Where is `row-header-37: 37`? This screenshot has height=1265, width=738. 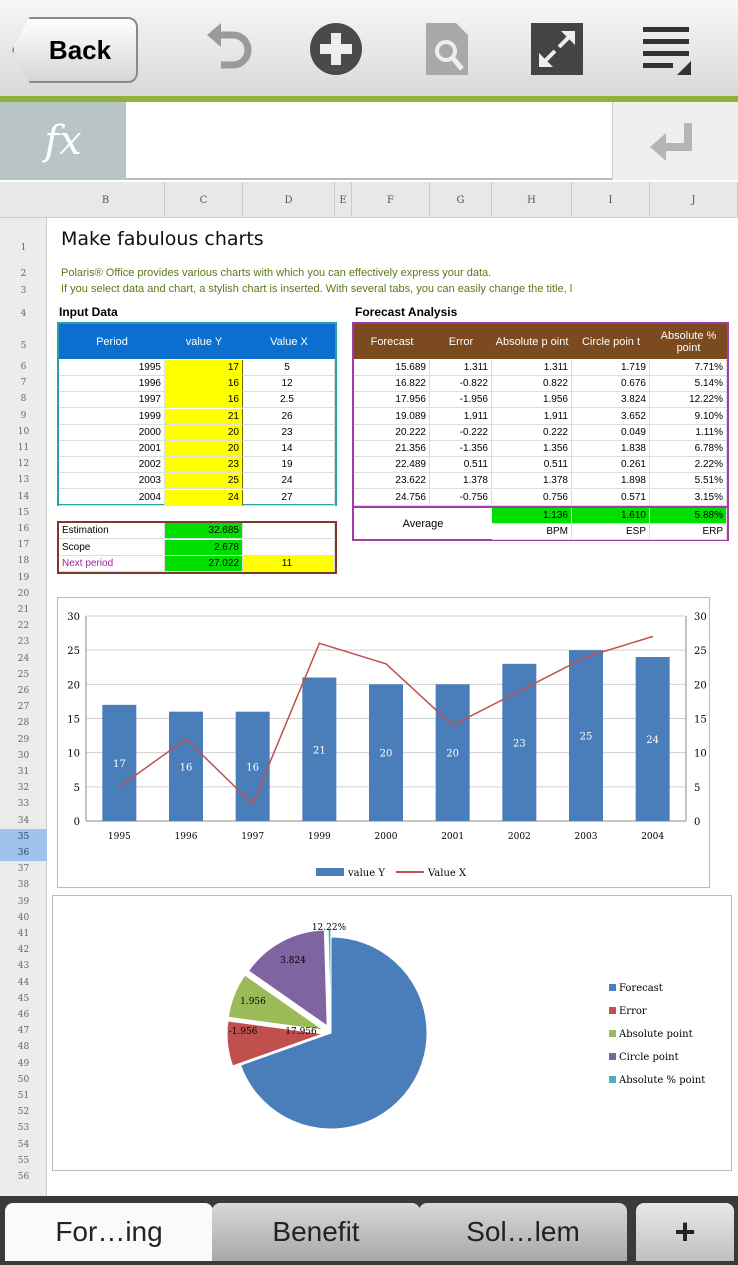
row-header-37: 37 is located at coordinates (23, 869).